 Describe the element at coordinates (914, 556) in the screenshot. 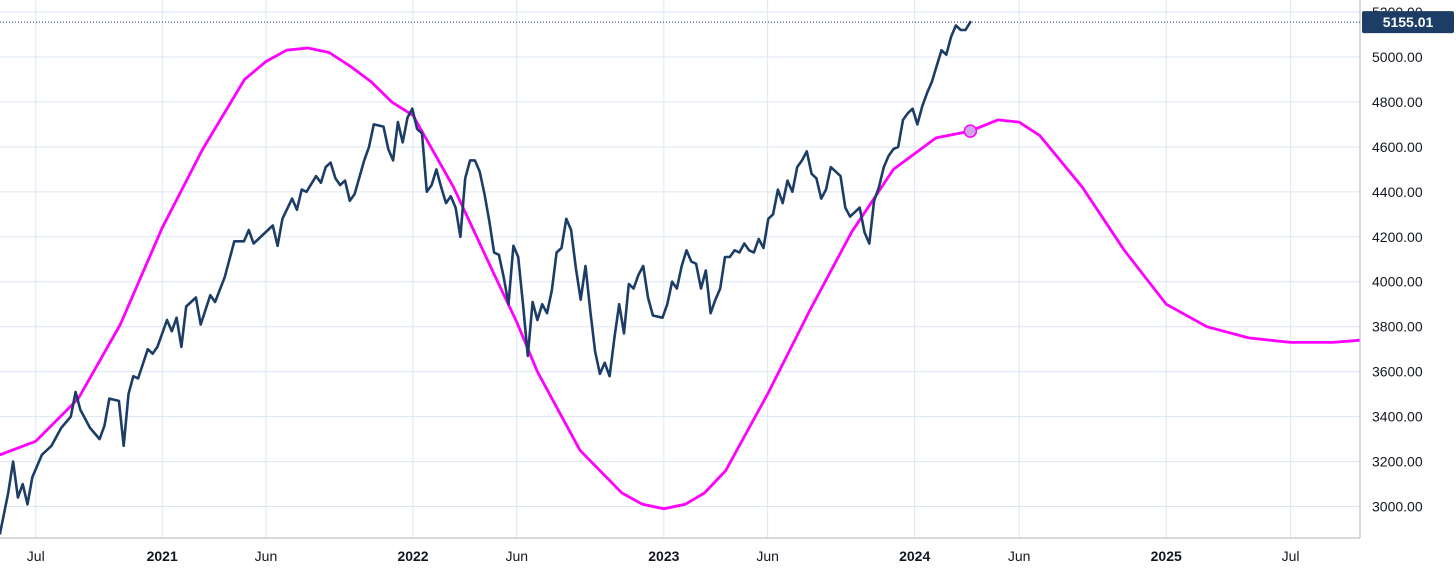

I see `x-tick-label: 2024` at that location.